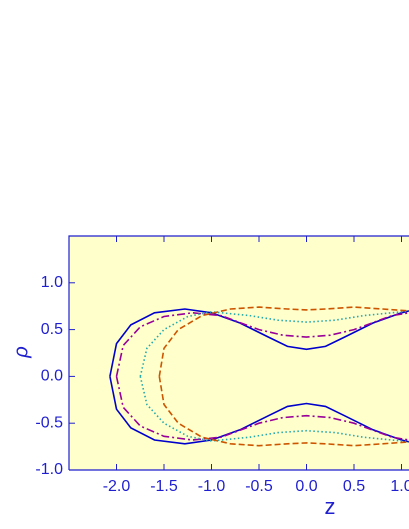  I want to click on y-tick-label: 0.5, so click(52, 329).